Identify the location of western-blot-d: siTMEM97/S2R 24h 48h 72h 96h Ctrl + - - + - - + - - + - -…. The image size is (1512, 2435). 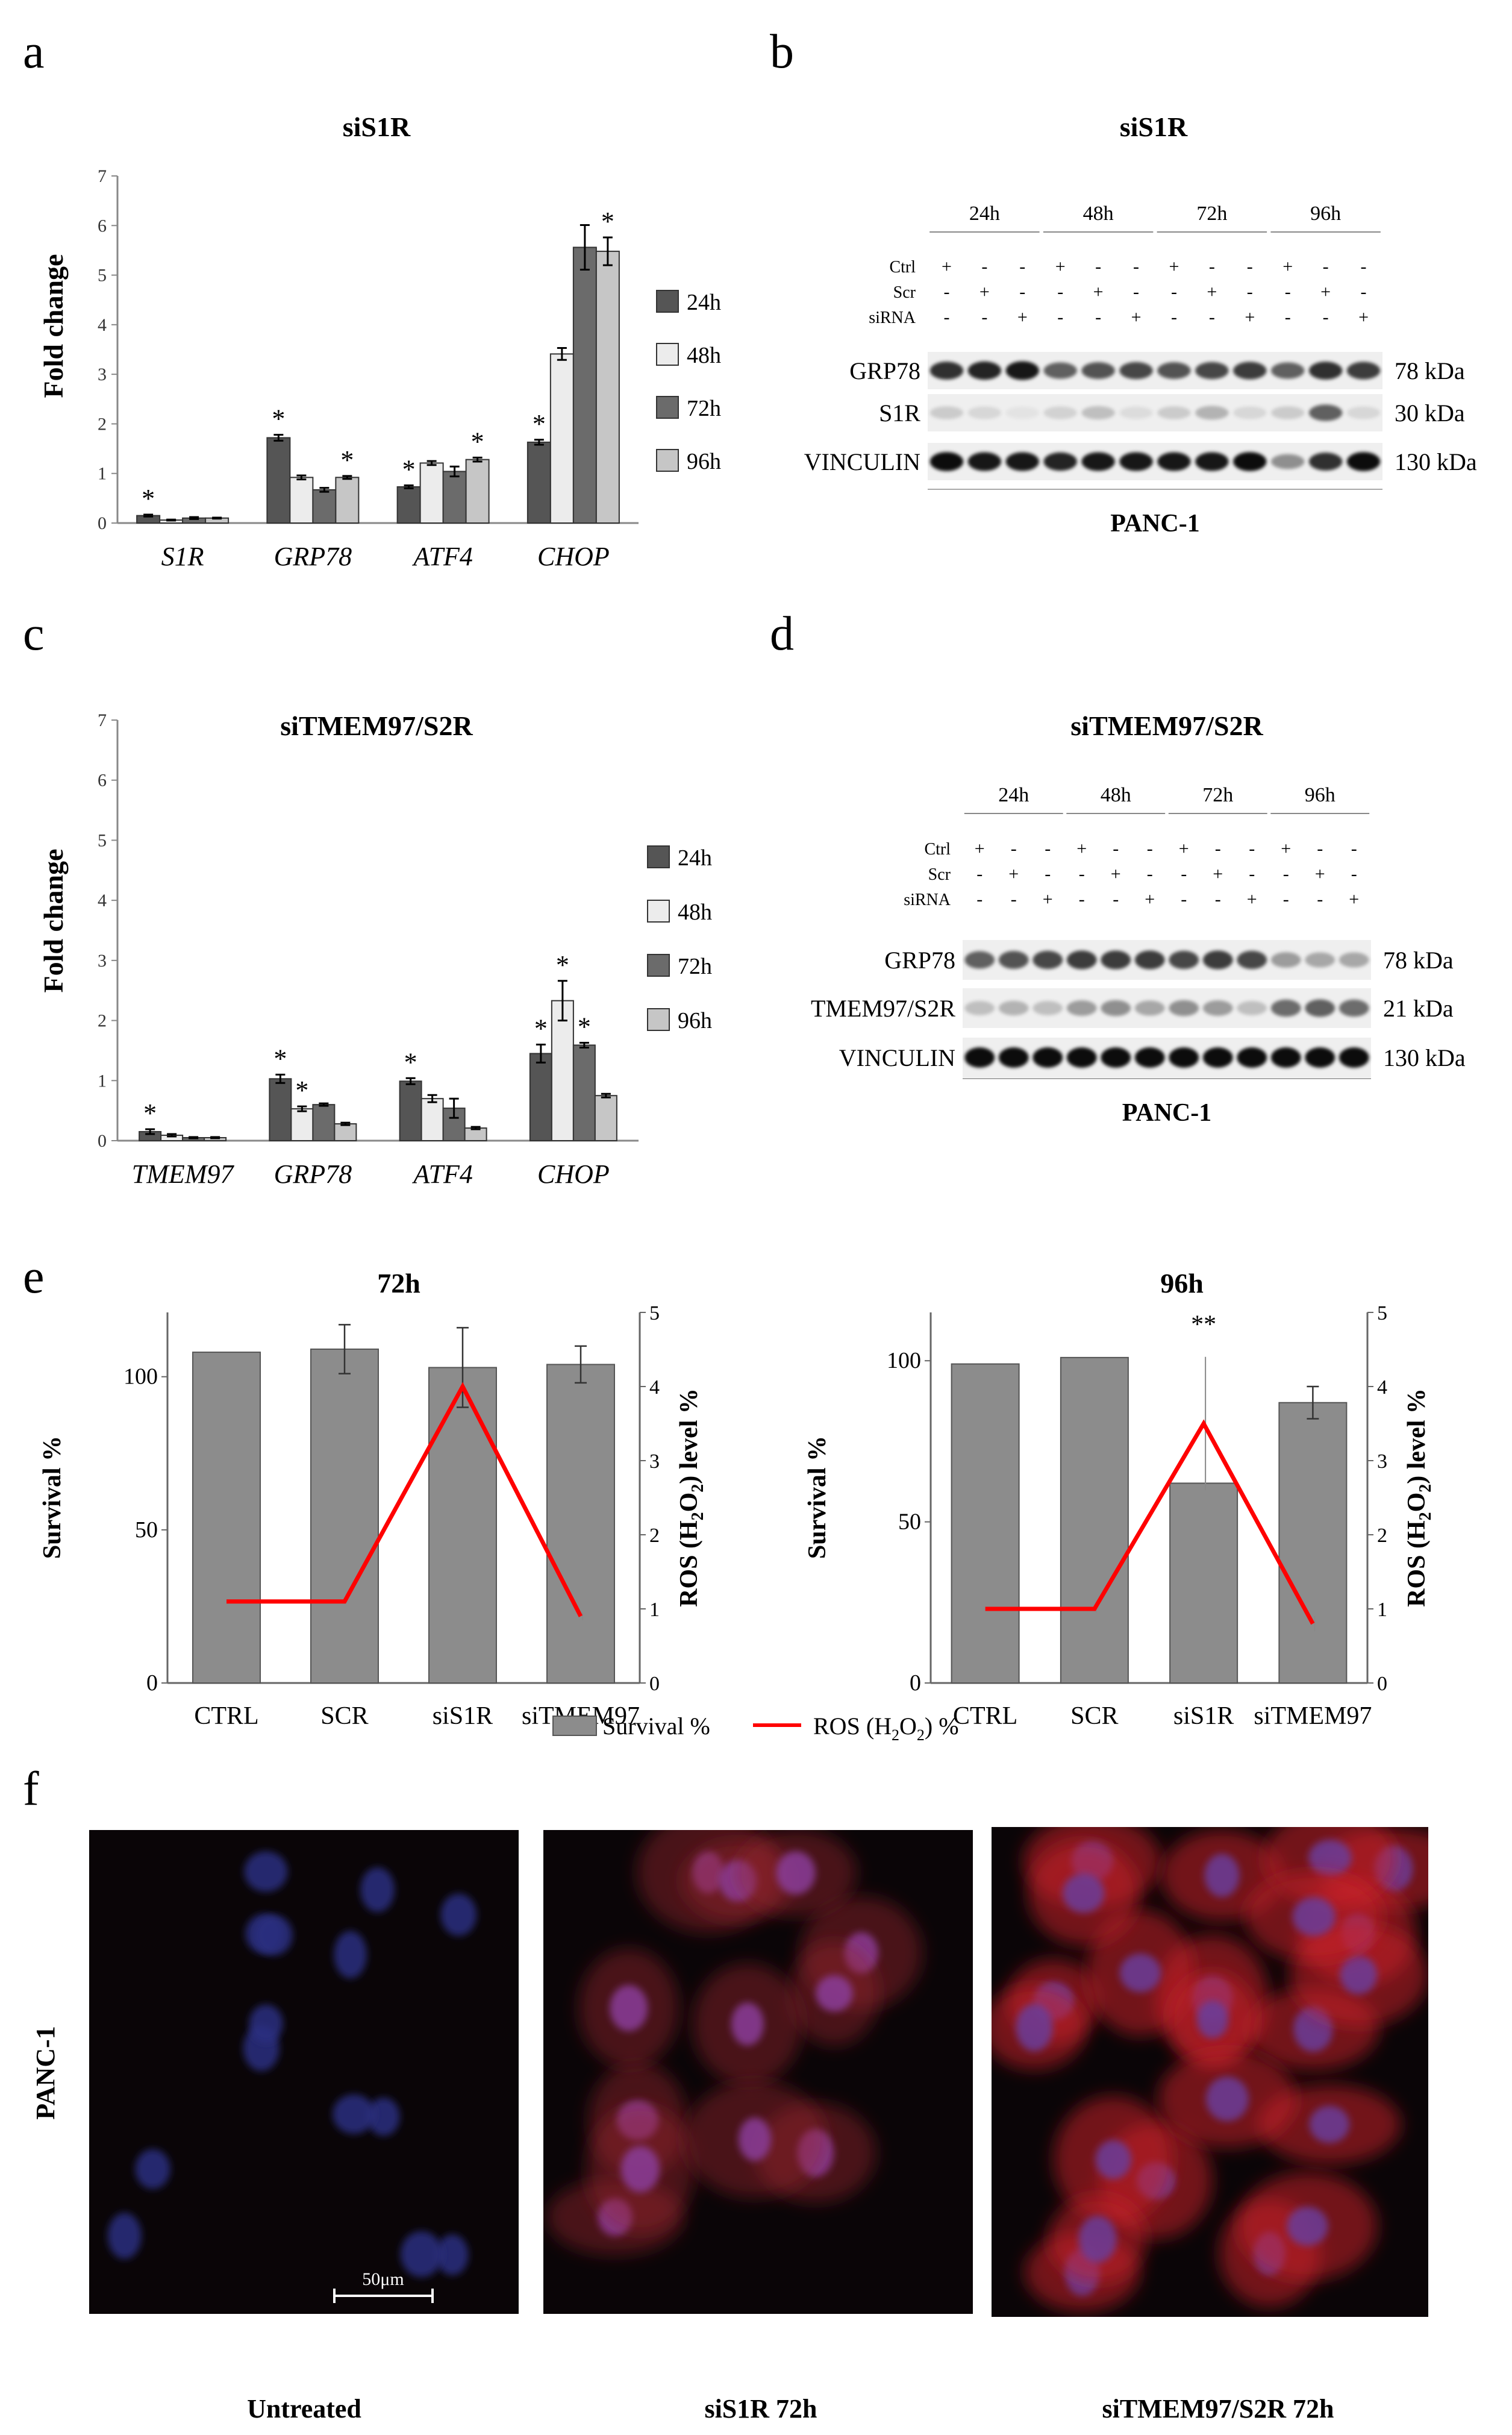
(1138, 919).